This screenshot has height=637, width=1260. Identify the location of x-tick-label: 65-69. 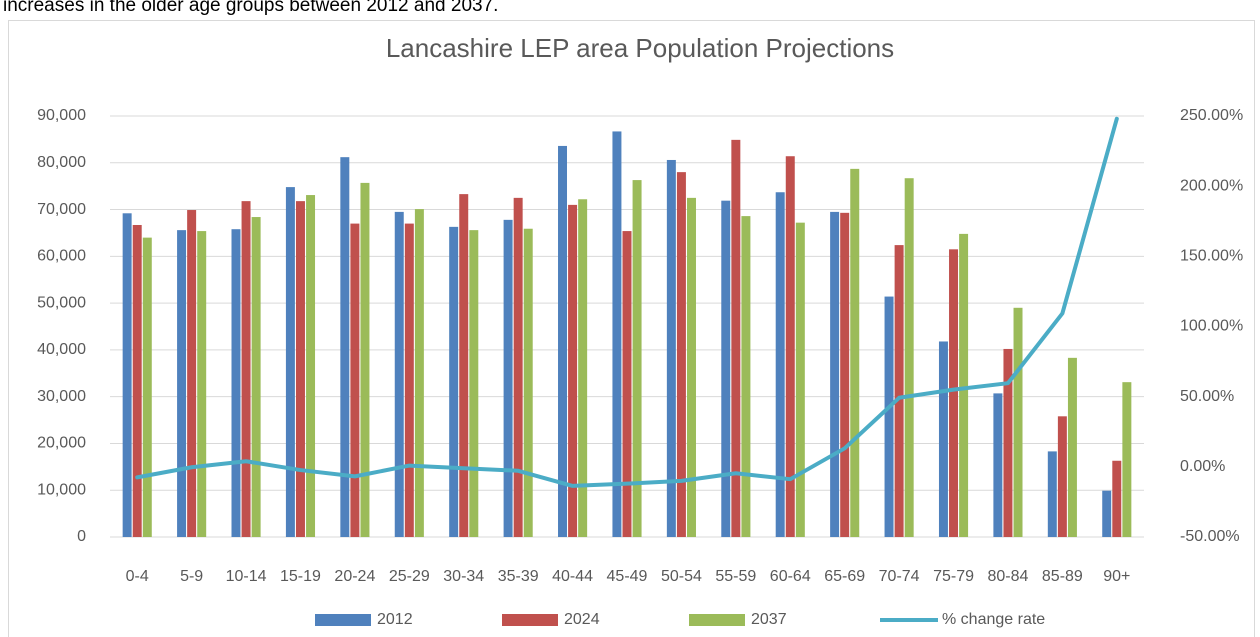
(844, 576).